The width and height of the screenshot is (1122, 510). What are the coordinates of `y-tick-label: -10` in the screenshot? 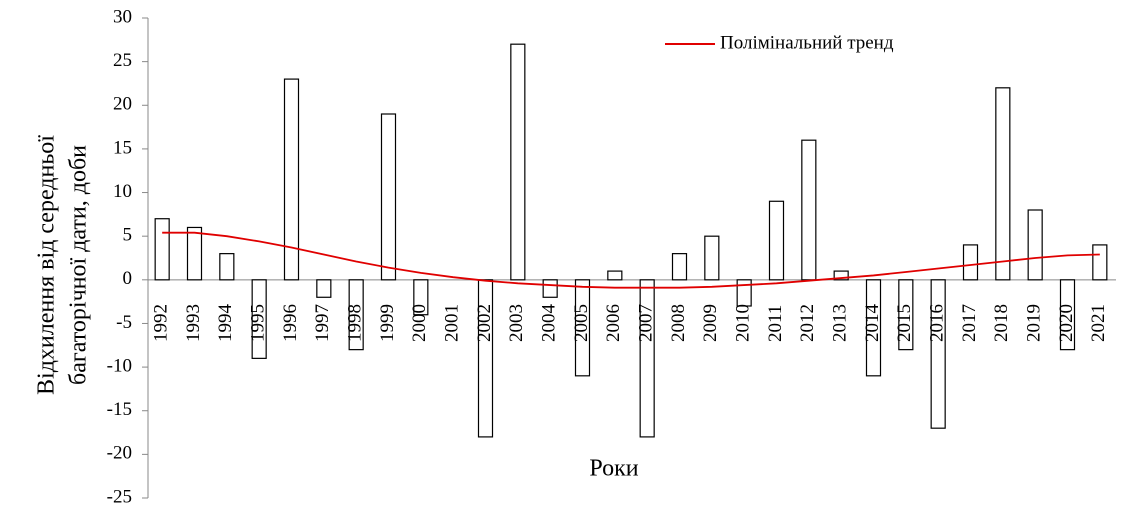 It's located at (119, 365).